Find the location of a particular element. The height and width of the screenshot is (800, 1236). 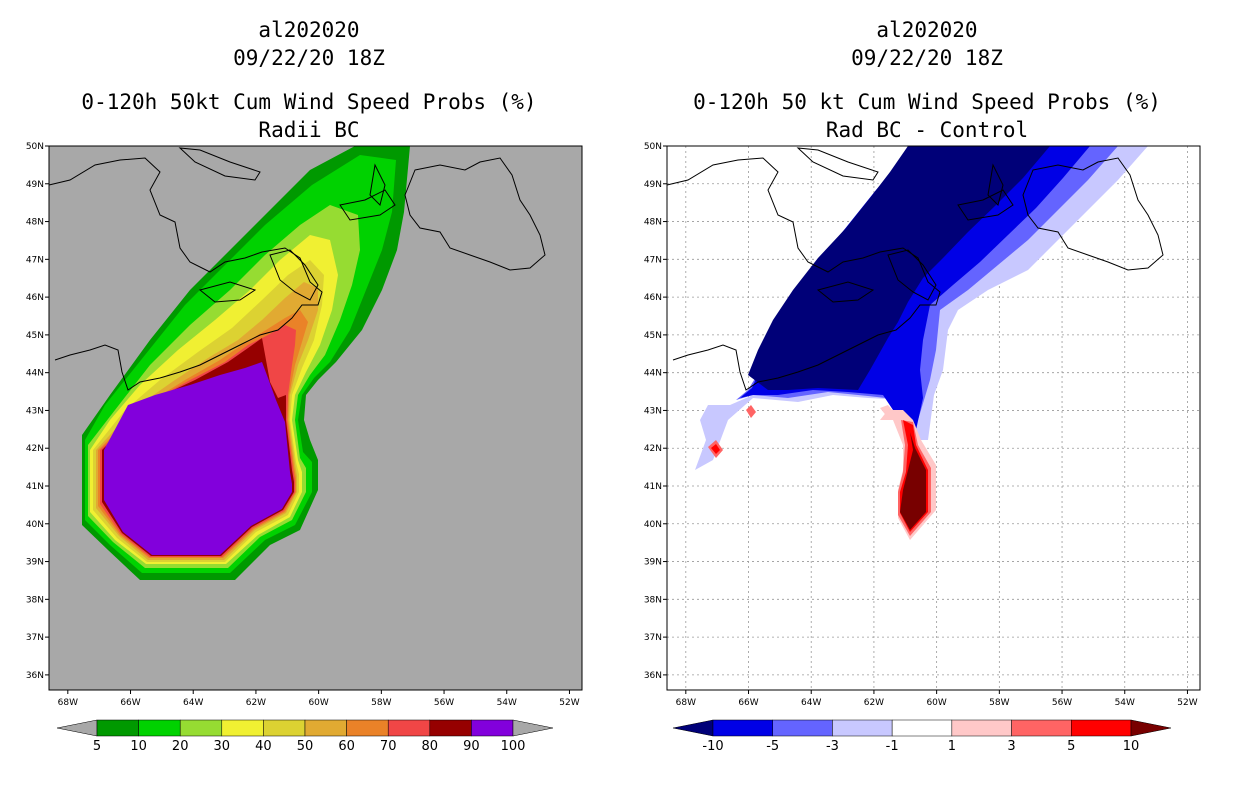

y-tick-label: 44N is located at coordinates (35, 374).